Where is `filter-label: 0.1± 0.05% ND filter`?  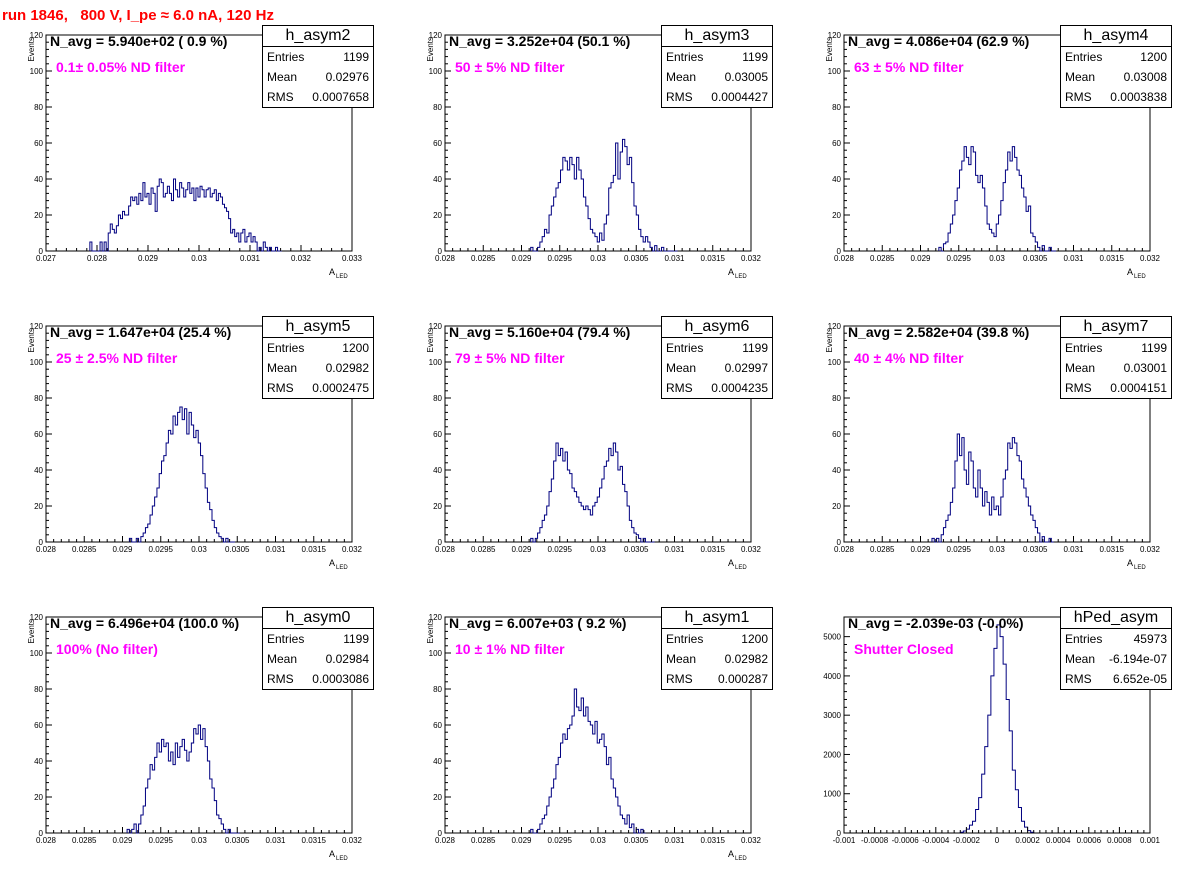
filter-label: 0.1± 0.05% ND filter is located at coordinates (121, 67).